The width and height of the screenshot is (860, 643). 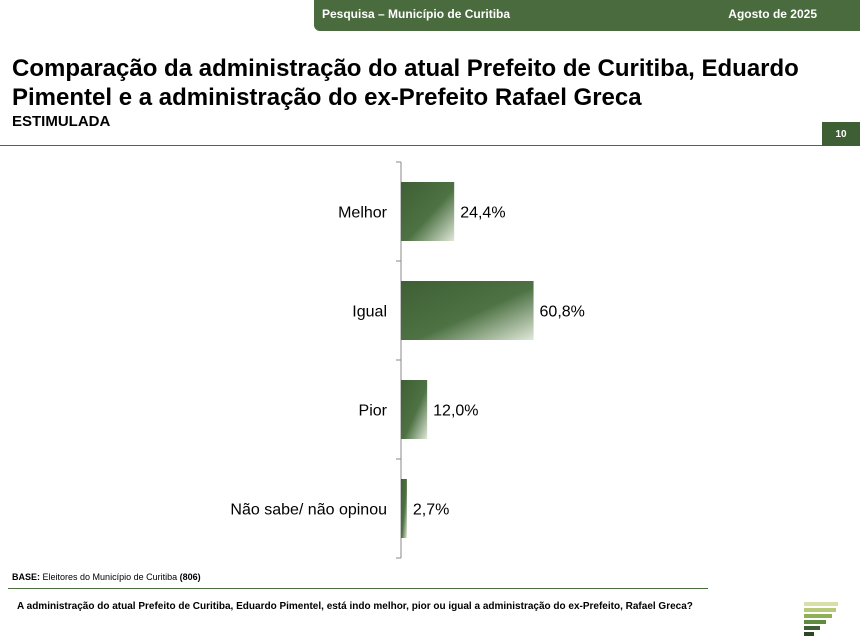 I want to click on base-note-label: BASE:, so click(x=26, y=577).